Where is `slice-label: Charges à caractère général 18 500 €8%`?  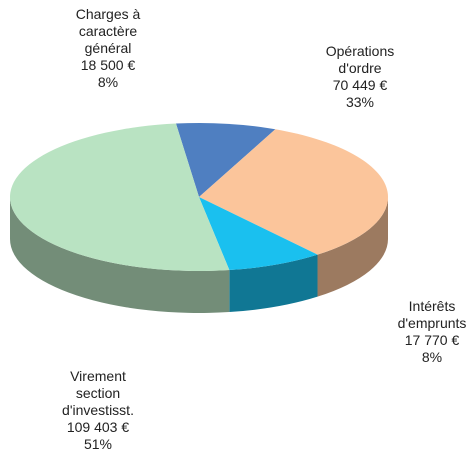 slice-label: Charges à caractère général 18 500 €8% is located at coordinates (108, 48).